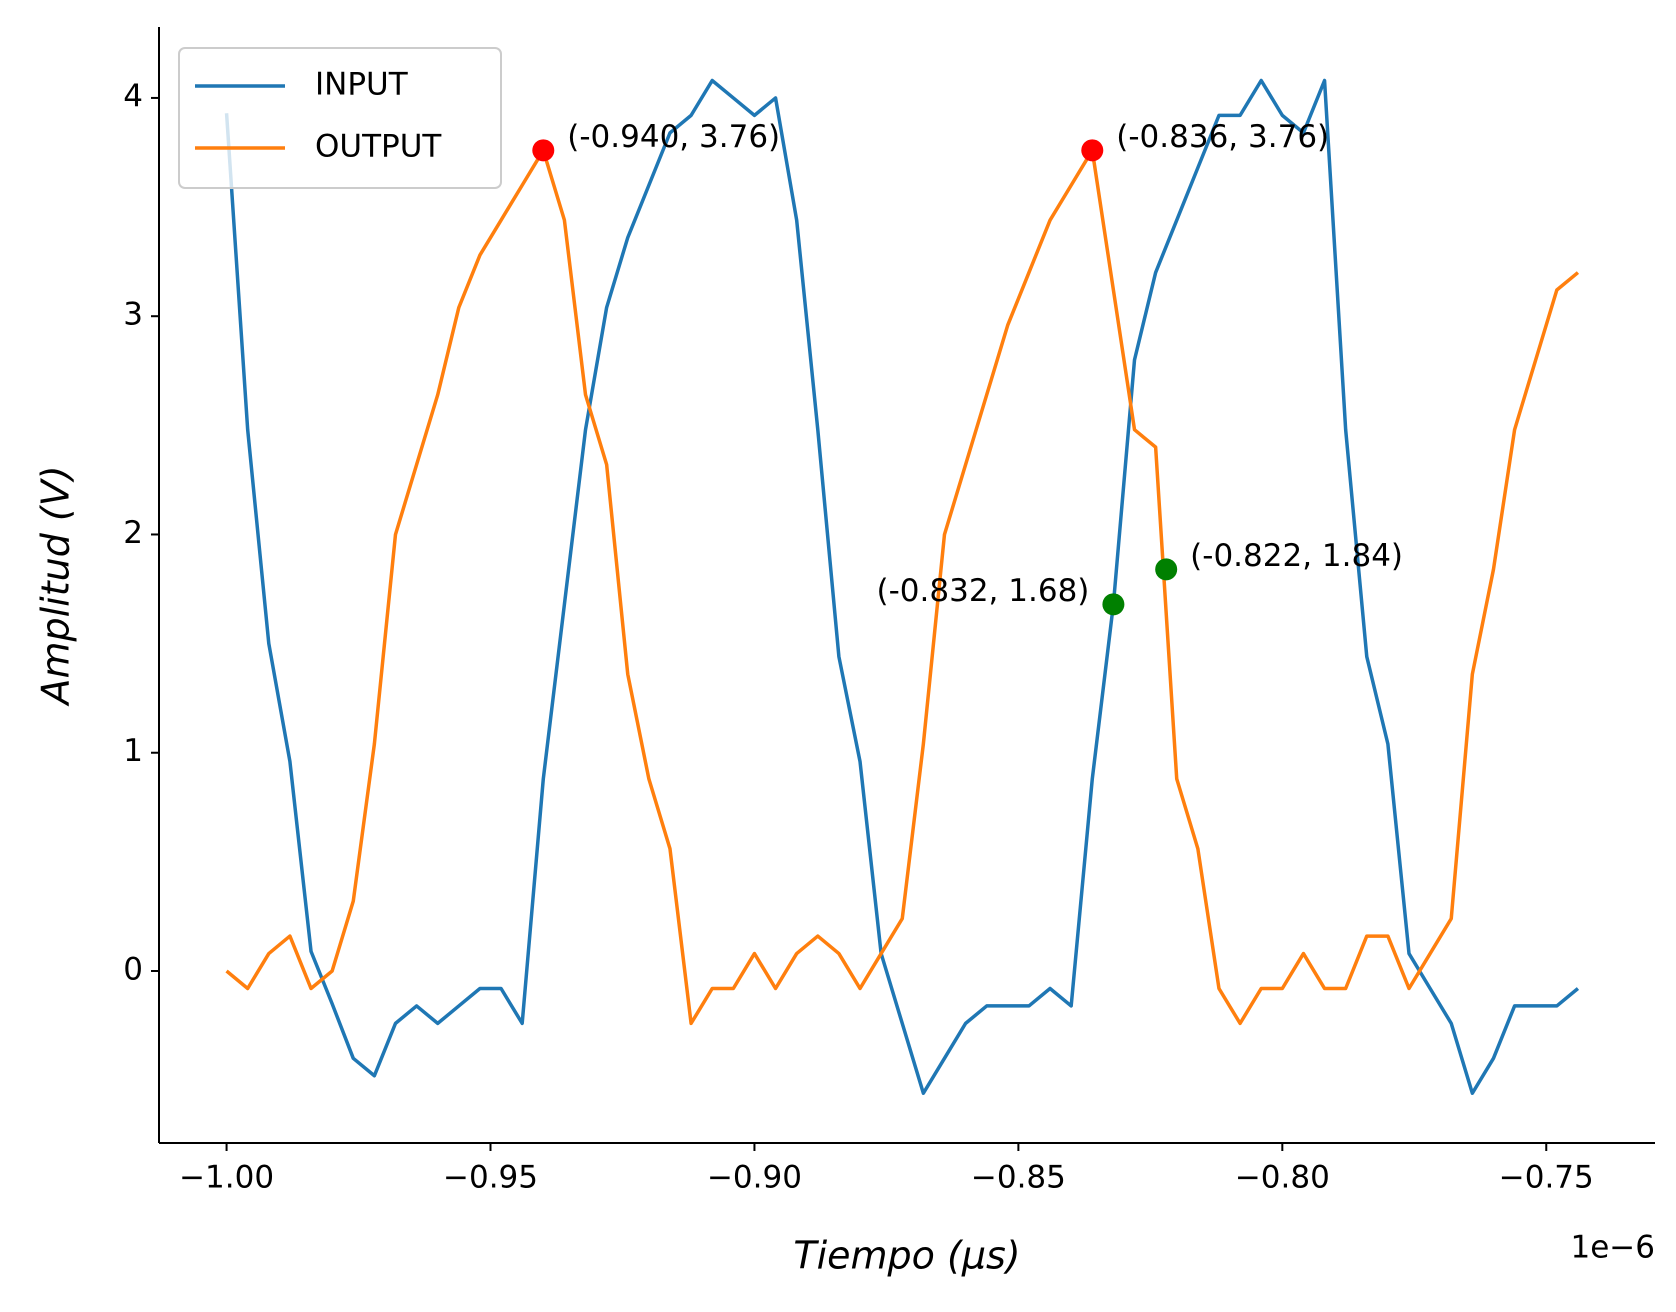 The height and width of the screenshot is (1312, 1676). I want to click on x-axis-label: Tiempo (µs), so click(906, 1256).